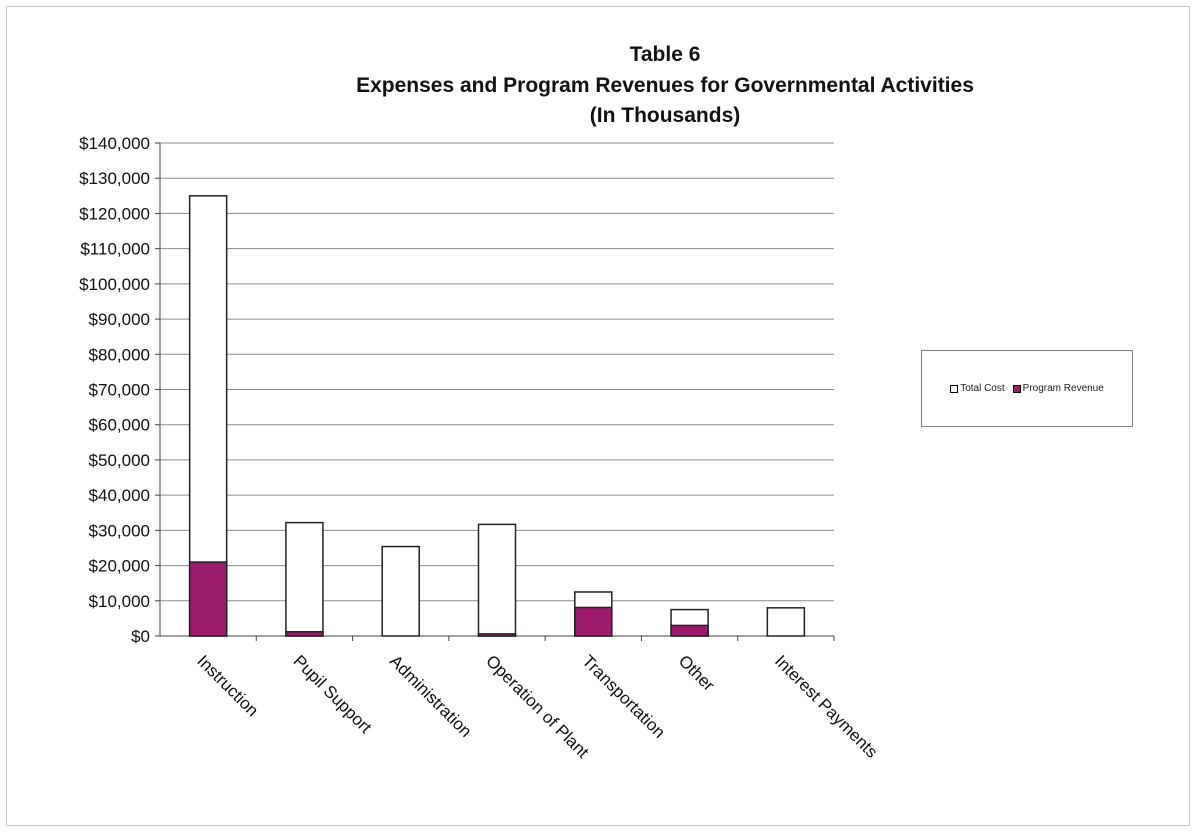  I want to click on y-tick-label: $0, so click(140, 636).